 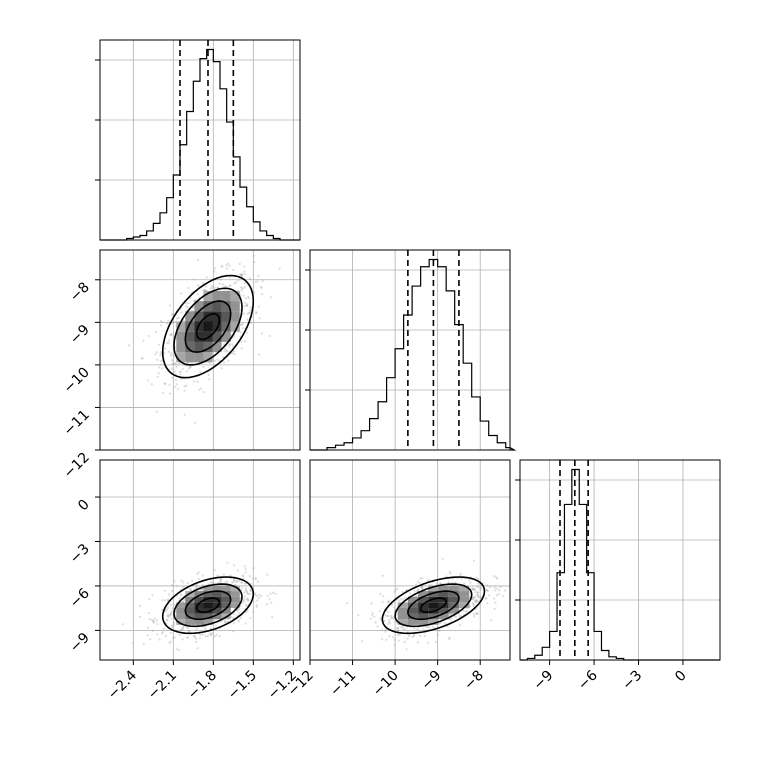 What do you see at coordinates (242, 685) in the screenshot?
I see `x-tick-label-0-3: −1.5` at bounding box center [242, 685].